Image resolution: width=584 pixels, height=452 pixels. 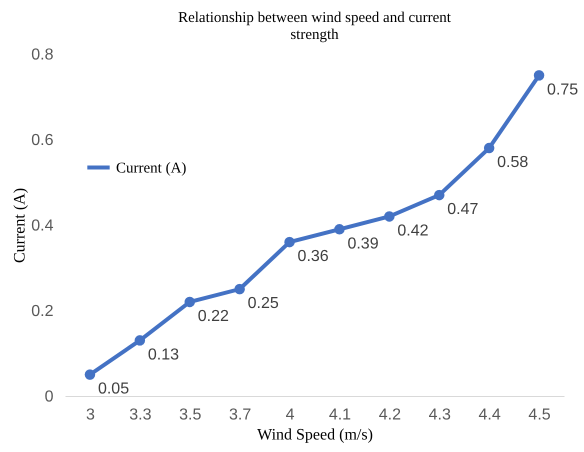 I want to click on y-tick-label: 0.2, so click(x=42, y=311).